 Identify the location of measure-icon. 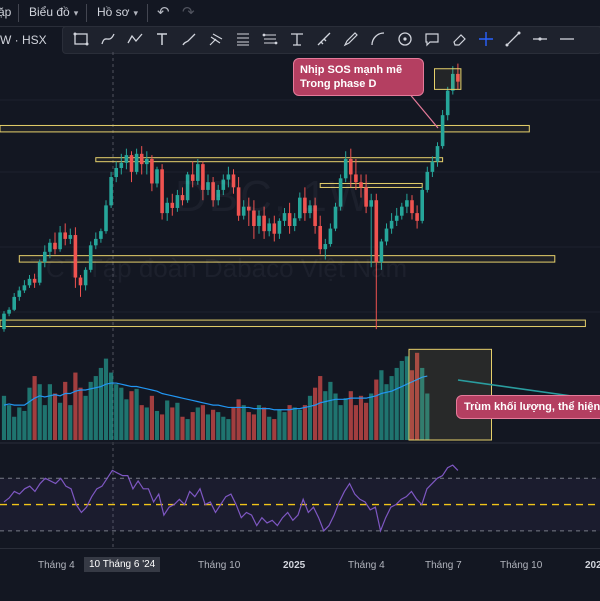
(324, 39).